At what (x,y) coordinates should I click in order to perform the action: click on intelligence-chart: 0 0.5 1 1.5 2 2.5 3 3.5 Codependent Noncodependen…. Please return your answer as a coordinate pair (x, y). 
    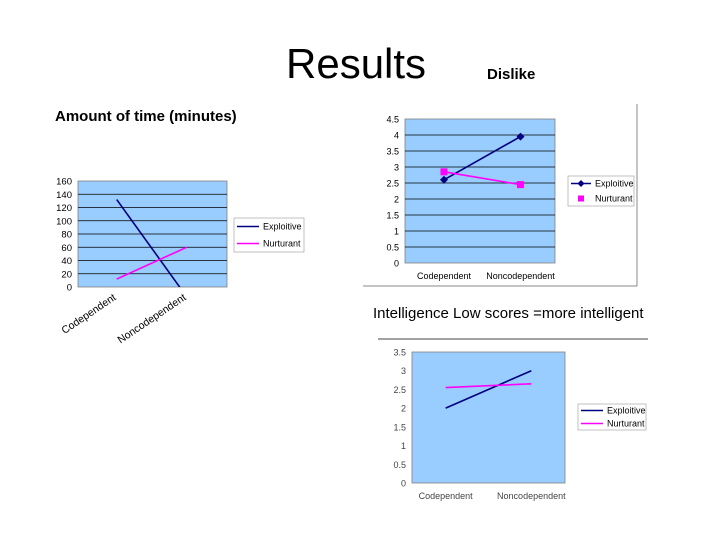
    Looking at the image, I should click on (513, 419).